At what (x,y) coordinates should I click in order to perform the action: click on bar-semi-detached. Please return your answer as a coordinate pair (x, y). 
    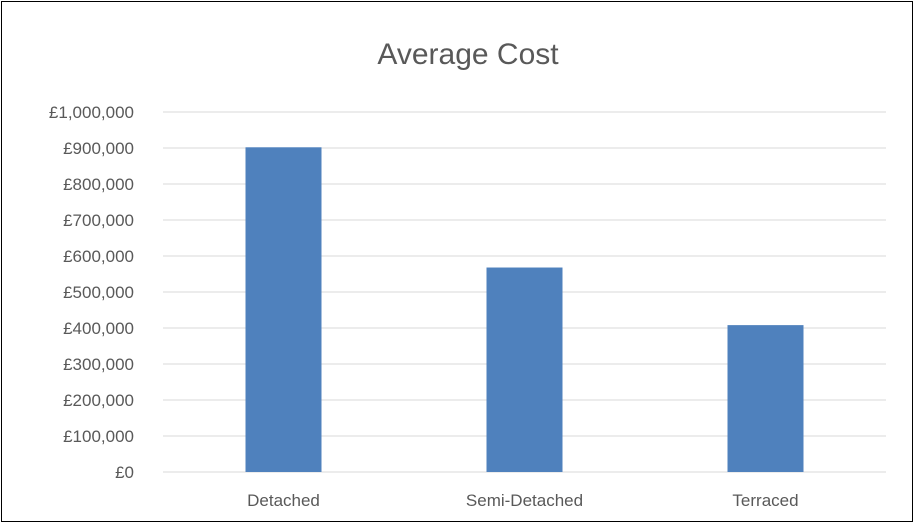
    Looking at the image, I should click on (524, 369).